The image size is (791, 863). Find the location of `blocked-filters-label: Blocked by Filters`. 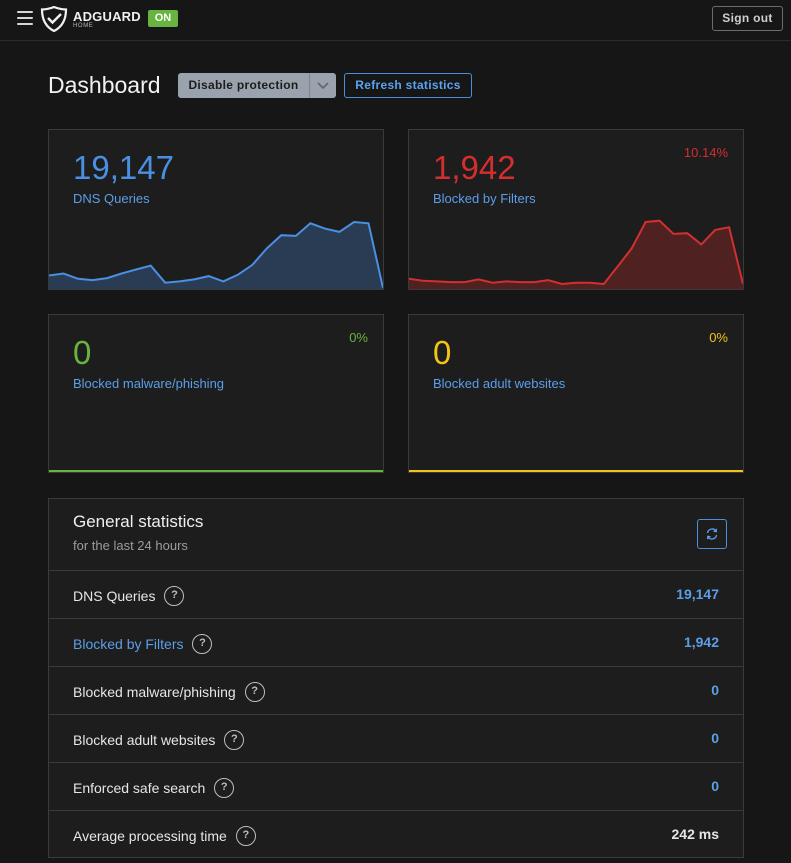

blocked-filters-label: Blocked by Filters is located at coordinates (484, 198).